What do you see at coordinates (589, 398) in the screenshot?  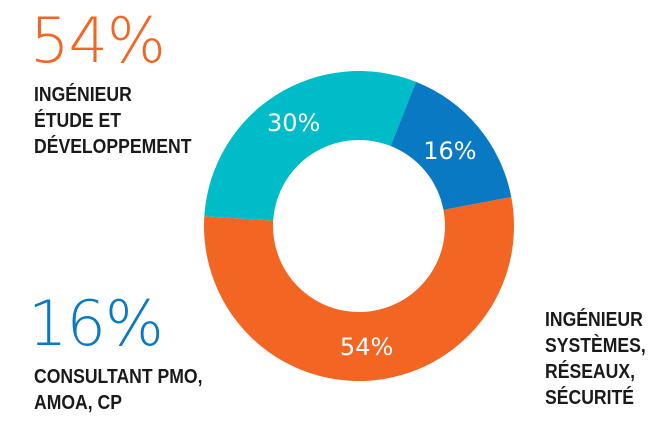 I see `label-line: SÉCURITÉ` at bounding box center [589, 398].